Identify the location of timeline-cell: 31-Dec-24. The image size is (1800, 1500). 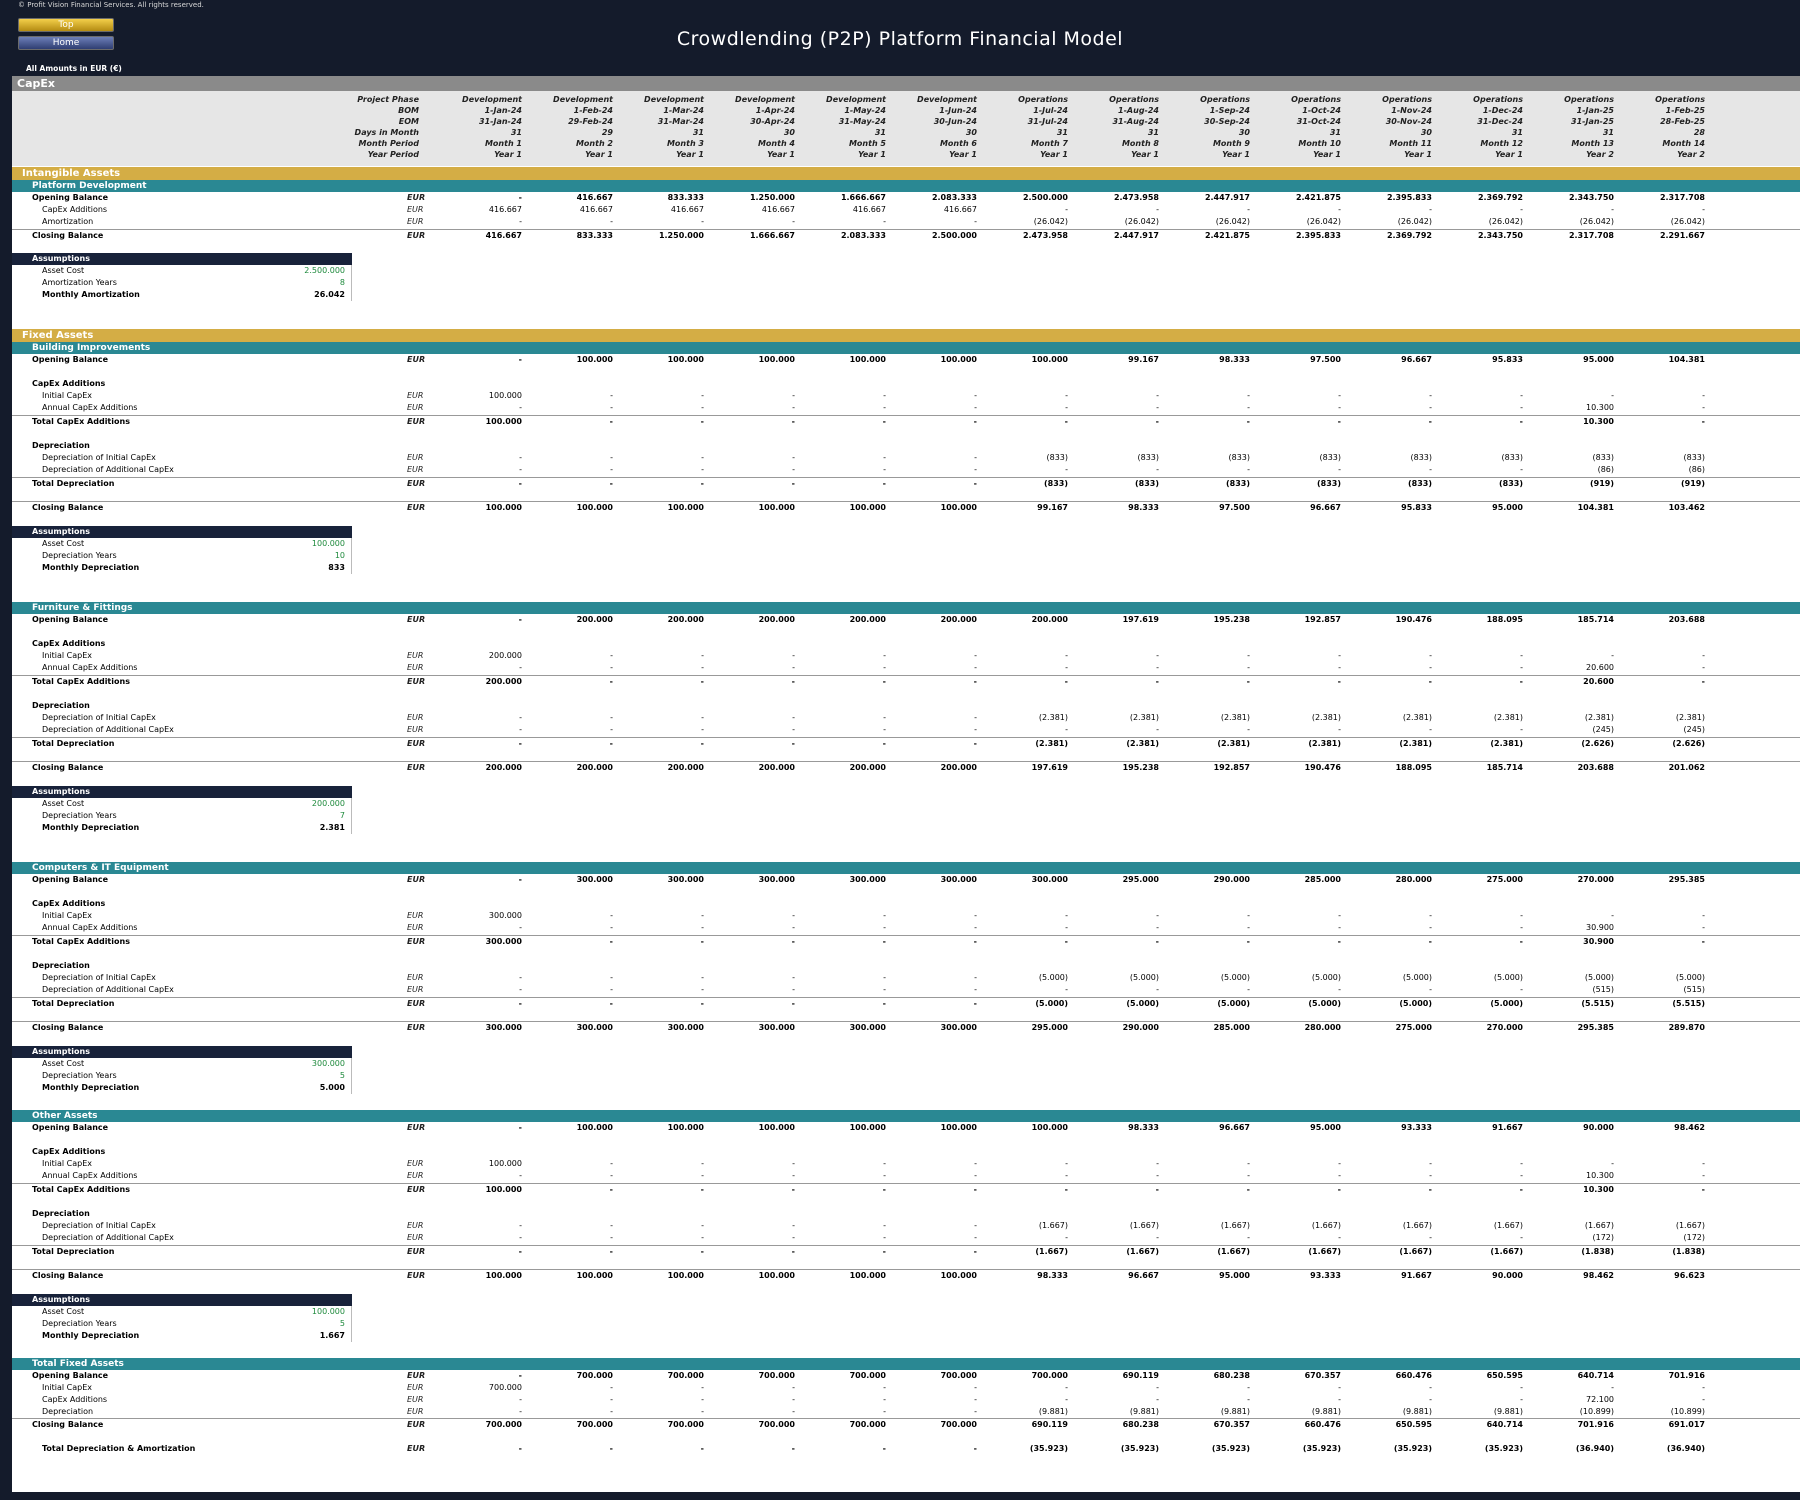
(1500, 121).